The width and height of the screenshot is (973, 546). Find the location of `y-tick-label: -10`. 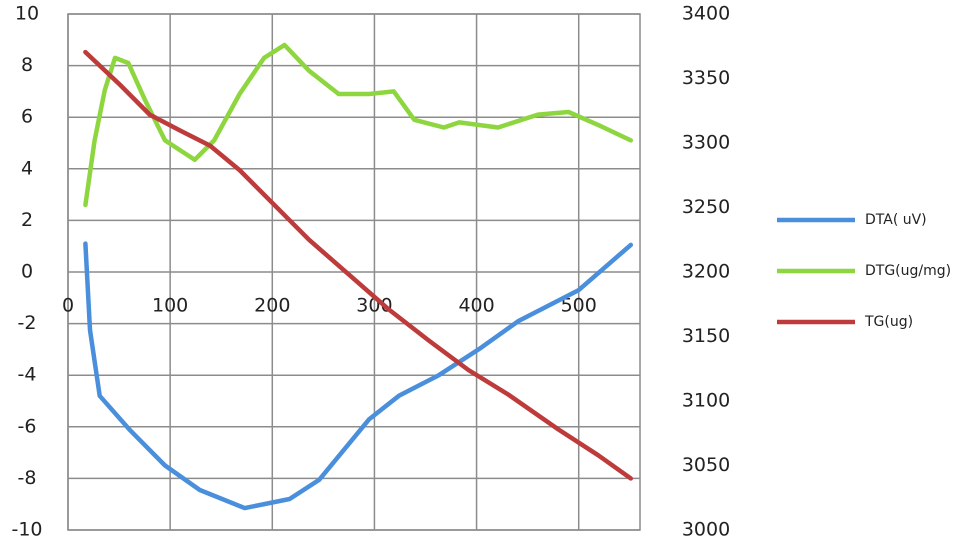

y-tick-label: -10 is located at coordinates (26, 530).